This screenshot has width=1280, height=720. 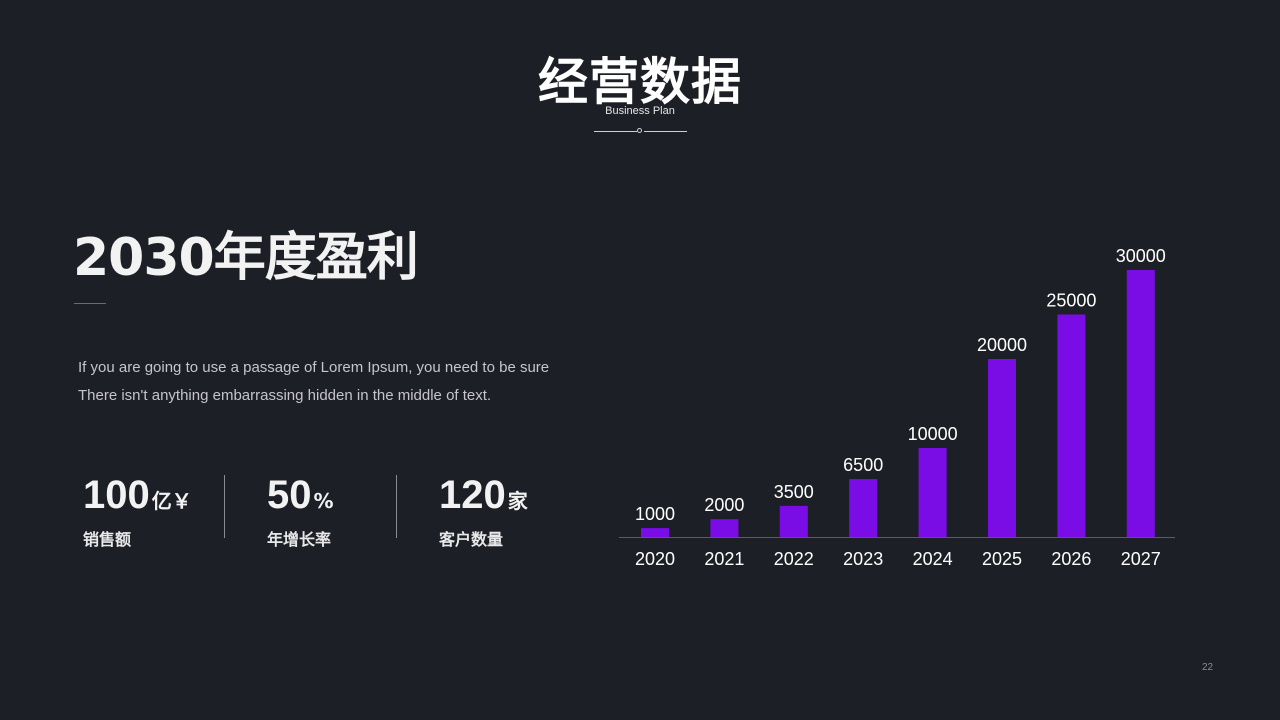 I want to click on headline-rule, so click(x=90, y=303).